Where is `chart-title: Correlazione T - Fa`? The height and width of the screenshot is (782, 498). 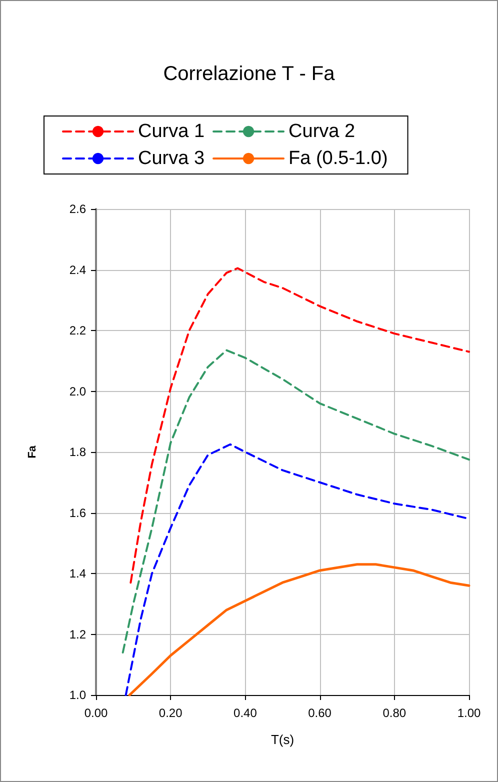 chart-title: Correlazione T - Fa is located at coordinates (249, 74).